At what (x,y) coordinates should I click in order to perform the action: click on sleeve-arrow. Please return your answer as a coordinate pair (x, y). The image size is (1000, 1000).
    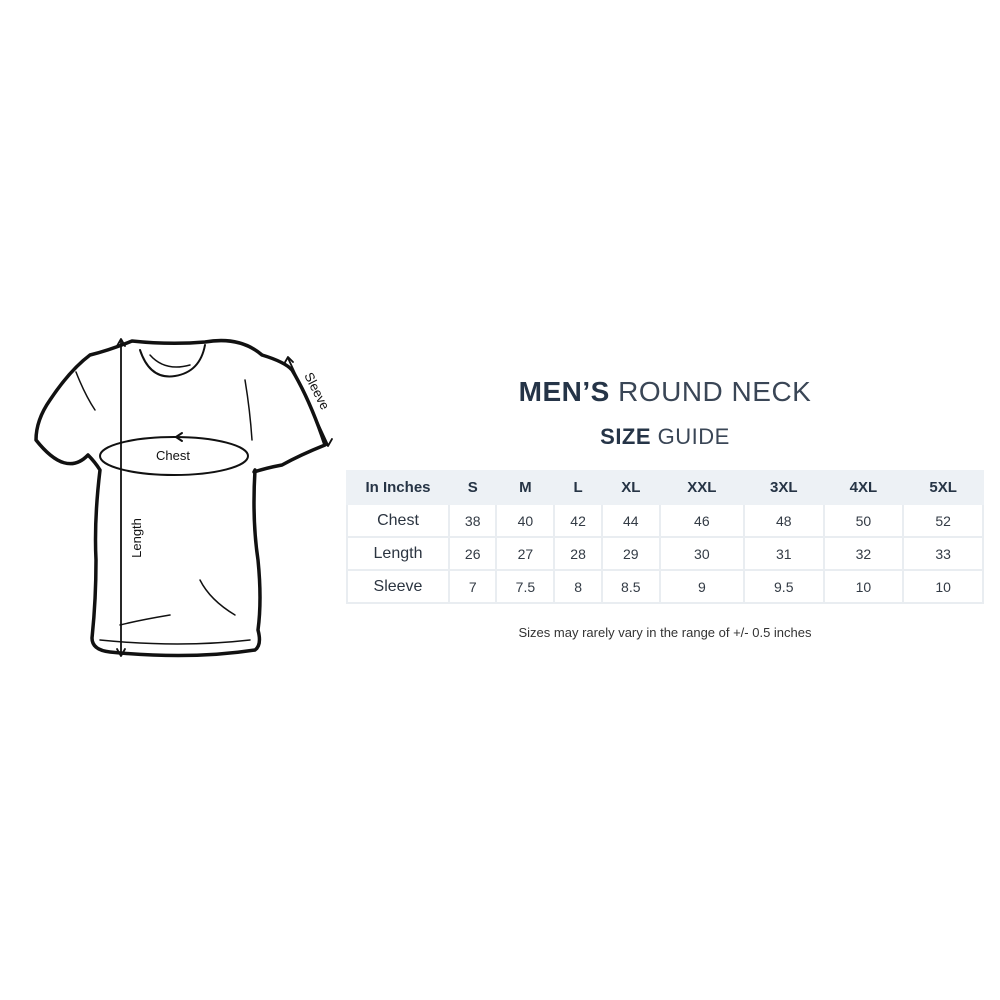
    Looking at the image, I should click on (308, 401).